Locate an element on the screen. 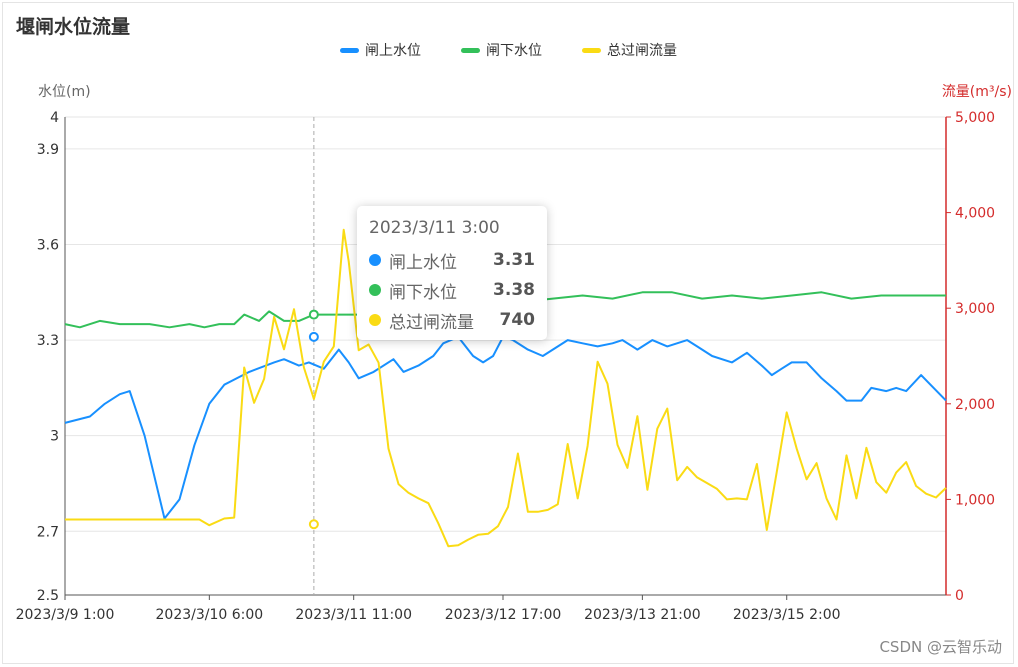  legend-swatch-upstream is located at coordinates (349, 50).